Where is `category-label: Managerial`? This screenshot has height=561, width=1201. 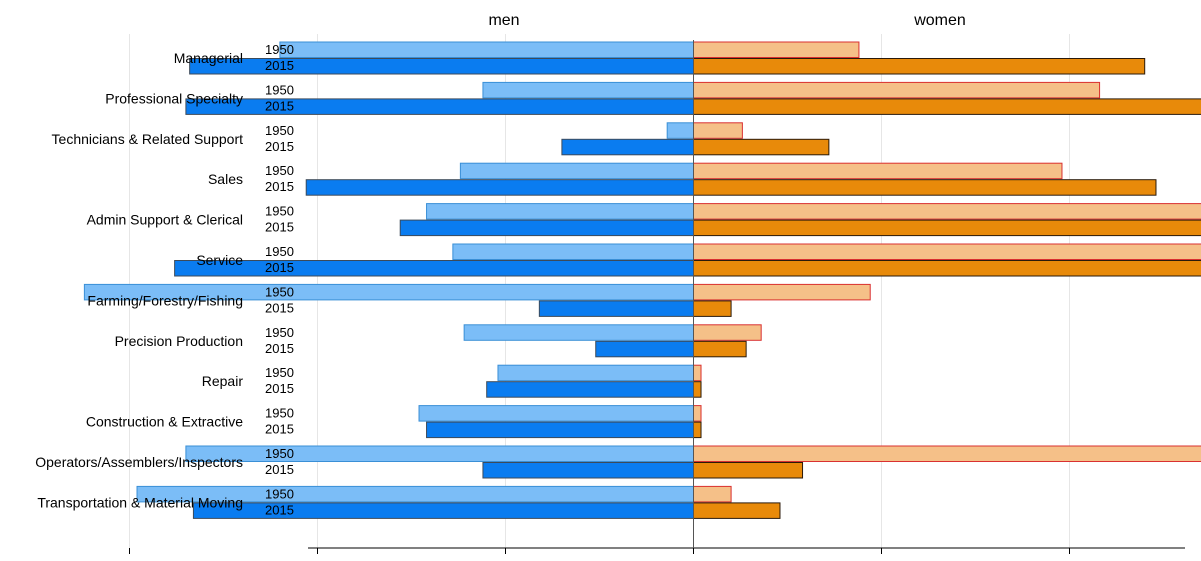 category-label: Managerial is located at coordinates (208, 58).